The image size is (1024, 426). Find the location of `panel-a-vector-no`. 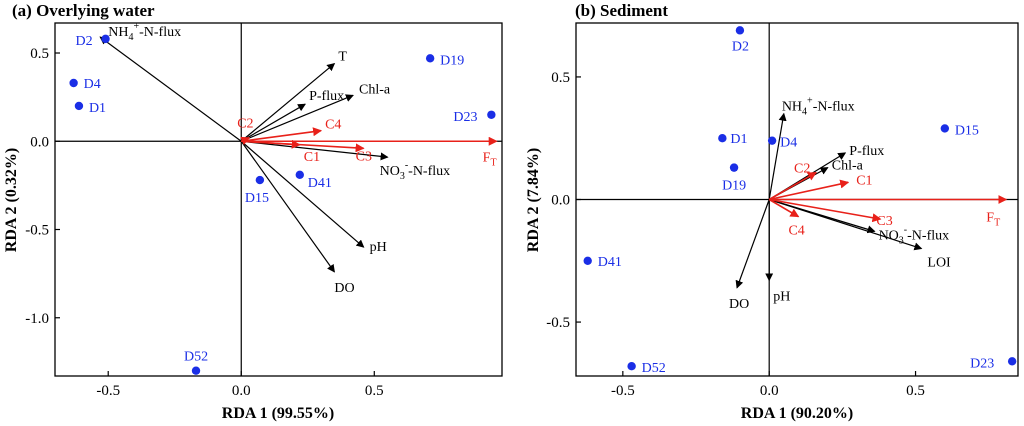

panel-a-vector-no is located at coordinates (315, 150).